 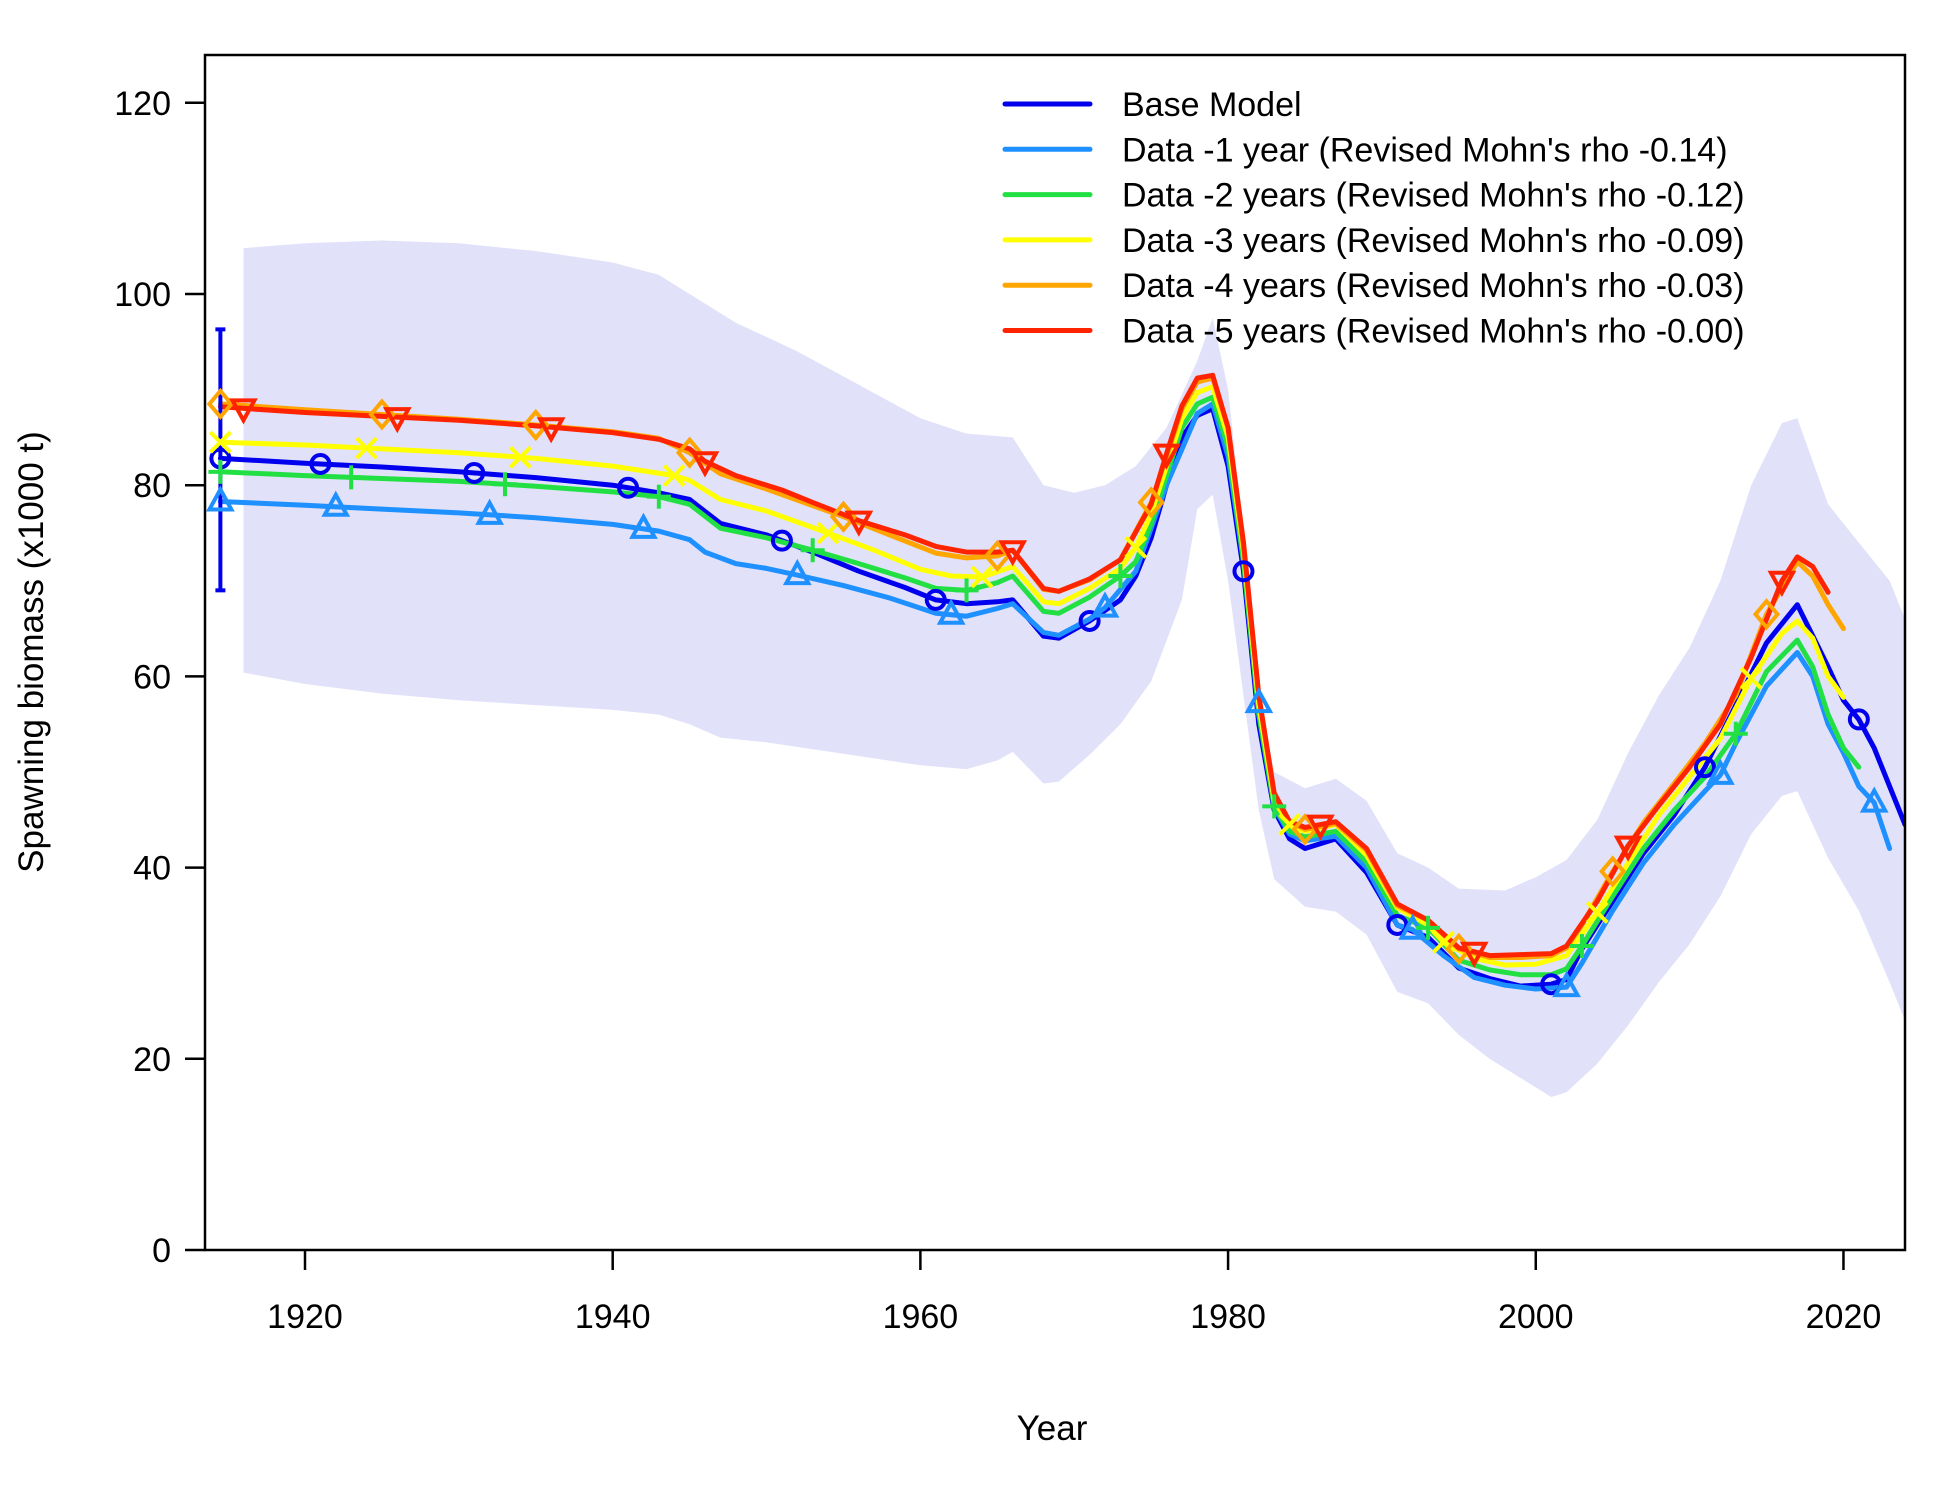 I want to click on x-tick-label-0: 1920, so click(x=305, y=1317).